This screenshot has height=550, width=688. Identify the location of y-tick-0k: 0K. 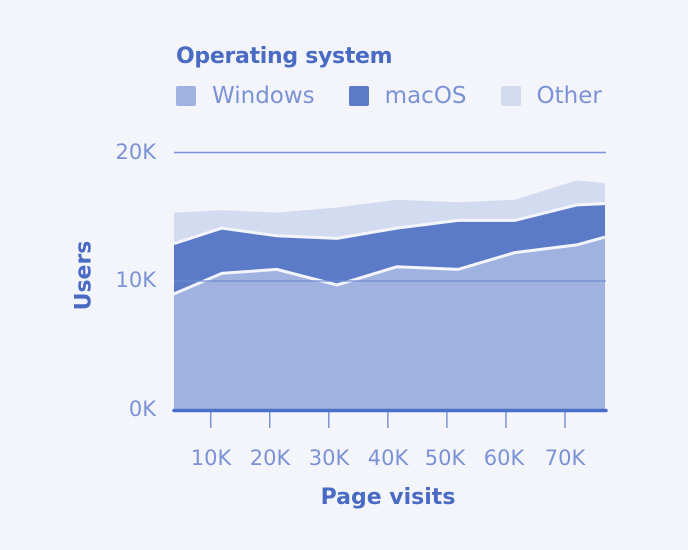
(142, 409).